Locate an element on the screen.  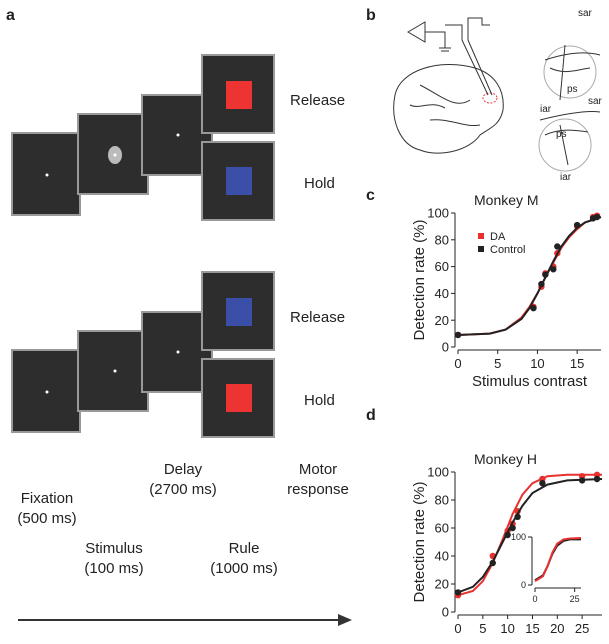
anatomy-labels: sar ps iar sar ps iar is located at coordinates (571, 95).